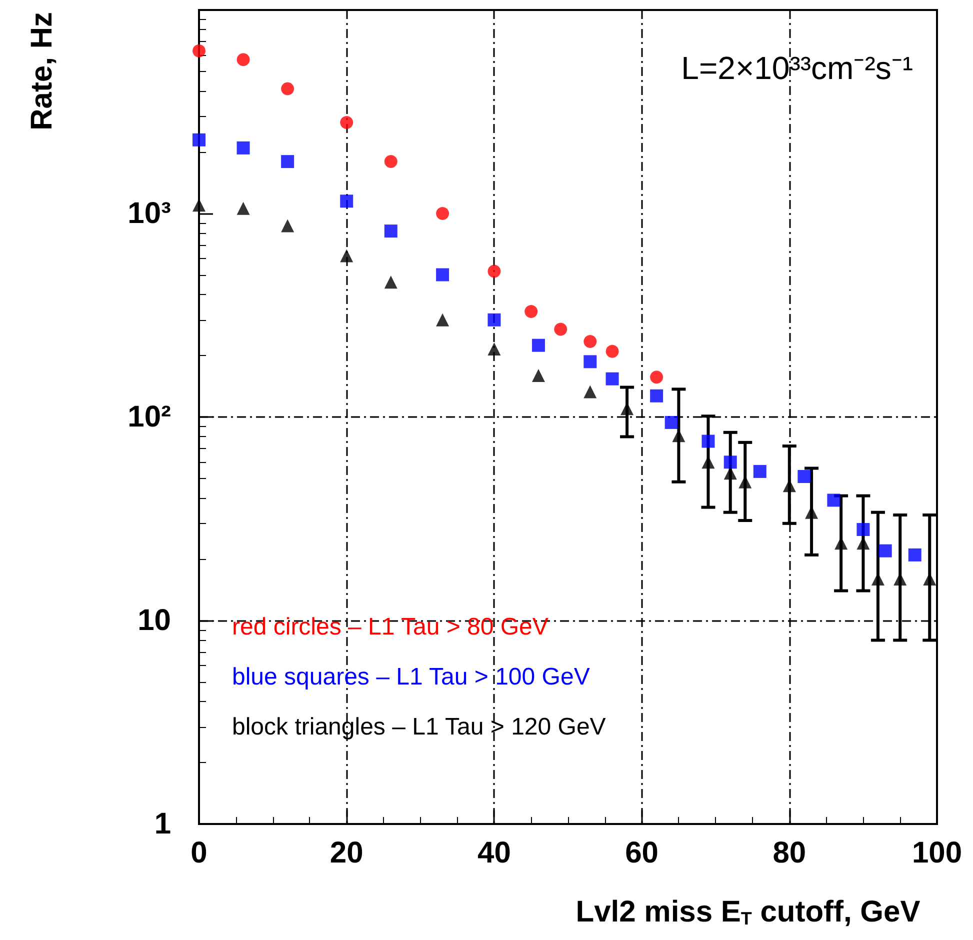  I want to click on x-tick-label: 80, so click(789, 853).